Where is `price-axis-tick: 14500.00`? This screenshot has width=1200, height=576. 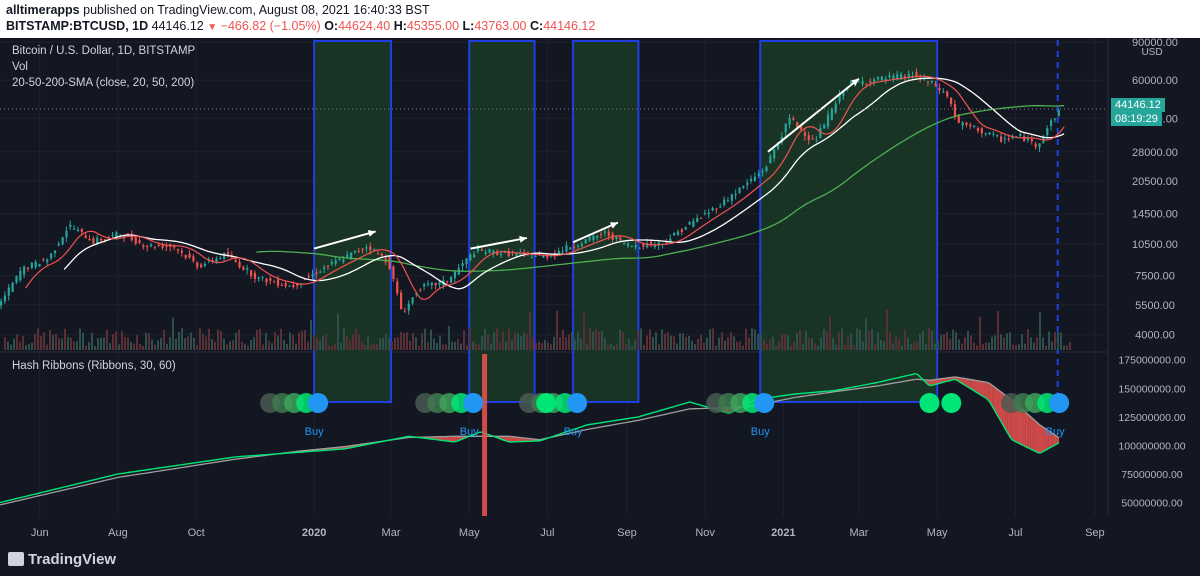
price-axis-tick: 14500.00 is located at coordinates (1155, 215).